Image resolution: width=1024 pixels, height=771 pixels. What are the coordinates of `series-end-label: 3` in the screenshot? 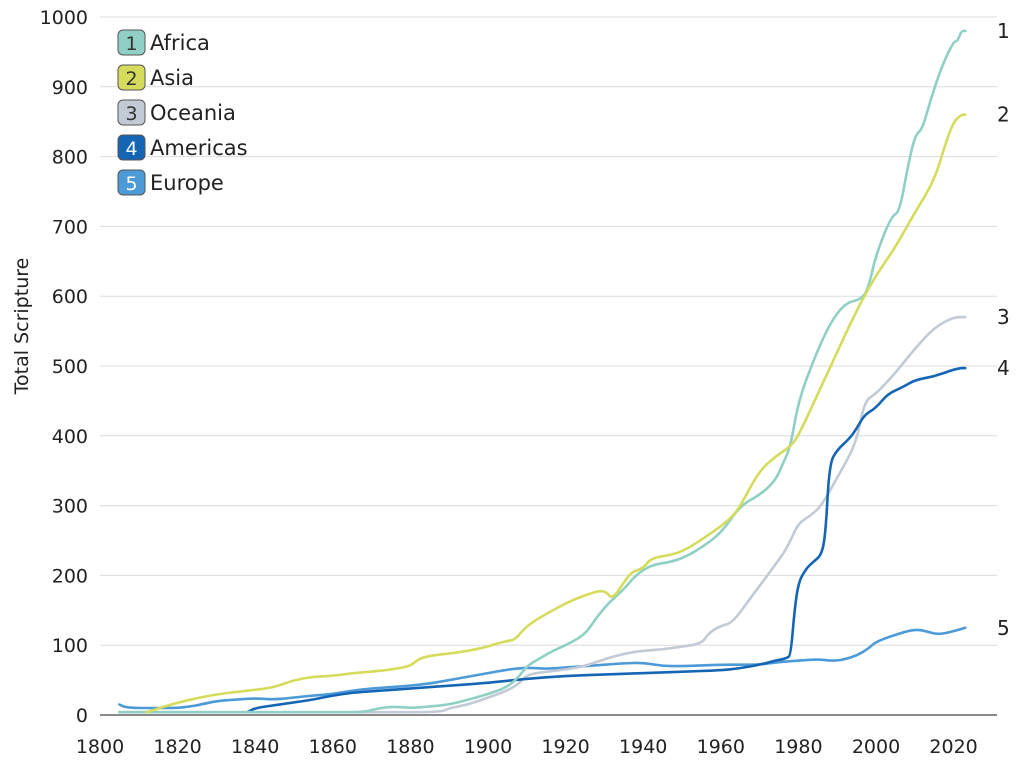 It's located at (1003, 317).